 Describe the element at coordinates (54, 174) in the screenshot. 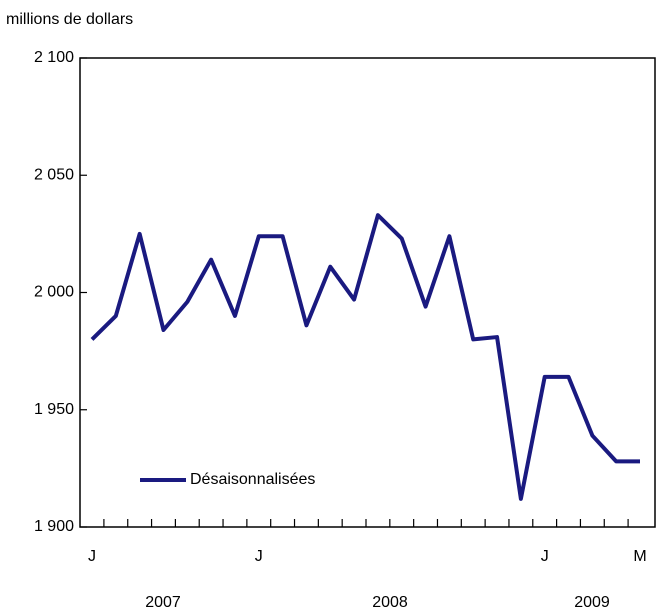

I see `y-tick-label: 2 050` at that location.